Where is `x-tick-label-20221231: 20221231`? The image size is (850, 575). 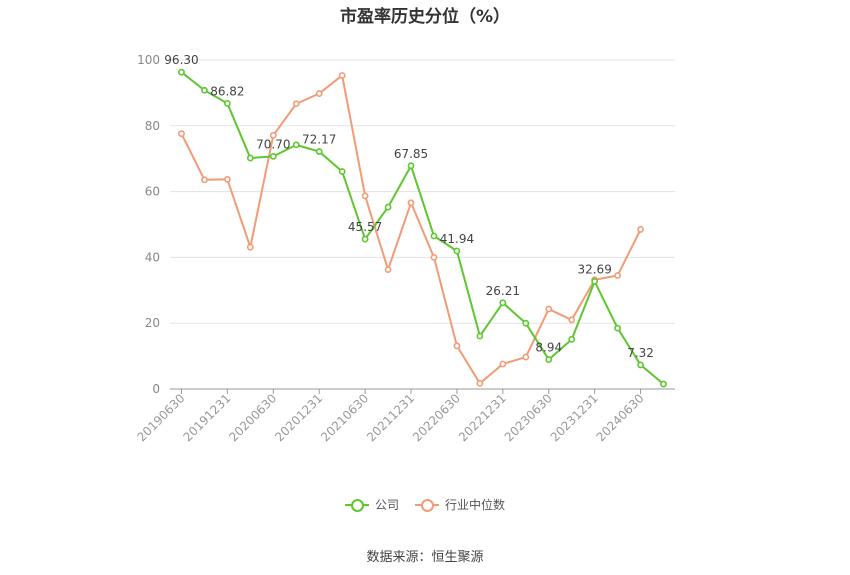
x-tick-label-20221231: 20221231 is located at coordinates (482, 417).